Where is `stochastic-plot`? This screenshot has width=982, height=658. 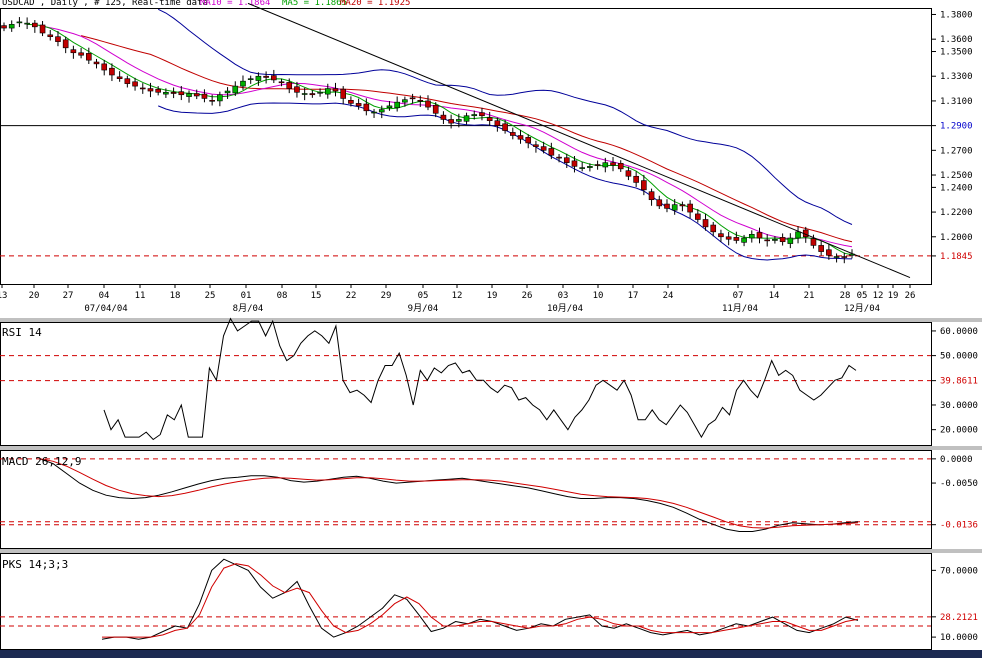 stochastic-plot is located at coordinates (465, 599).